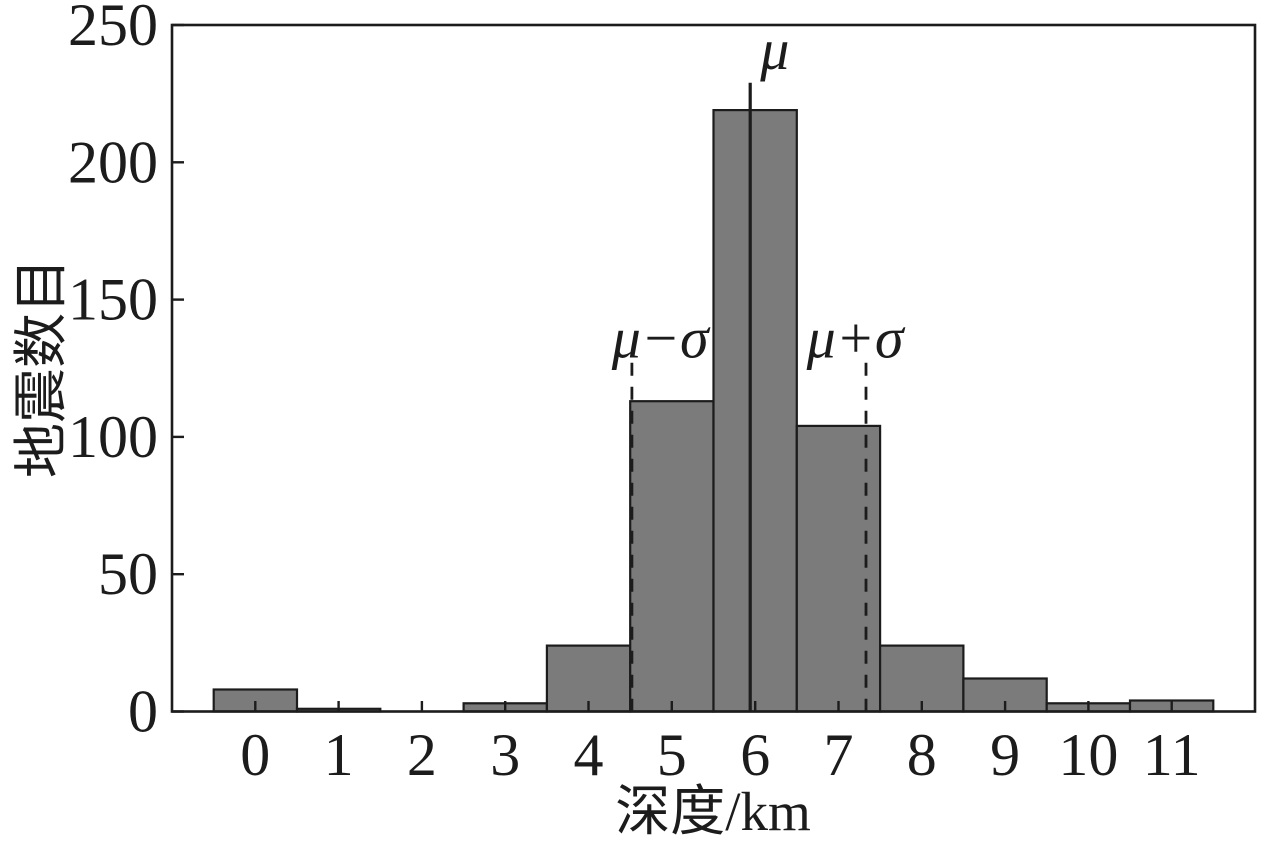  I want to click on x-tick-label-7: 7, so click(839, 755).